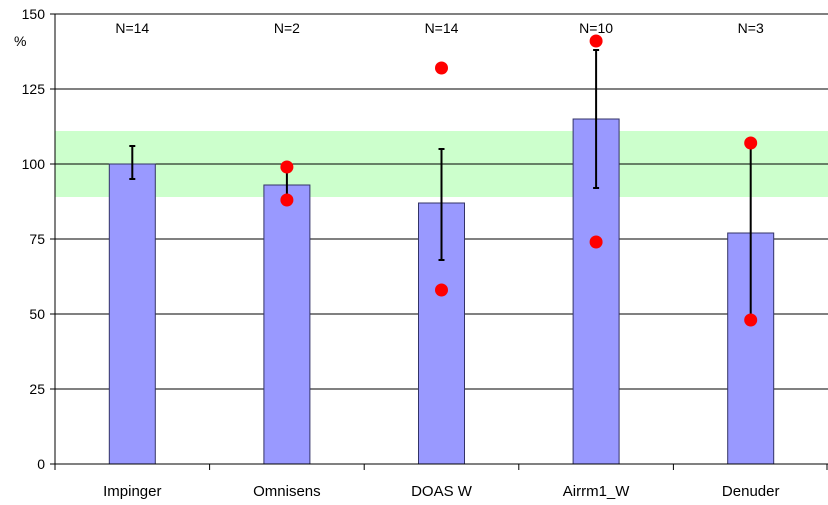 This screenshot has height=505, width=828. What do you see at coordinates (132, 314) in the screenshot?
I see `bar-impinger` at bounding box center [132, 314].